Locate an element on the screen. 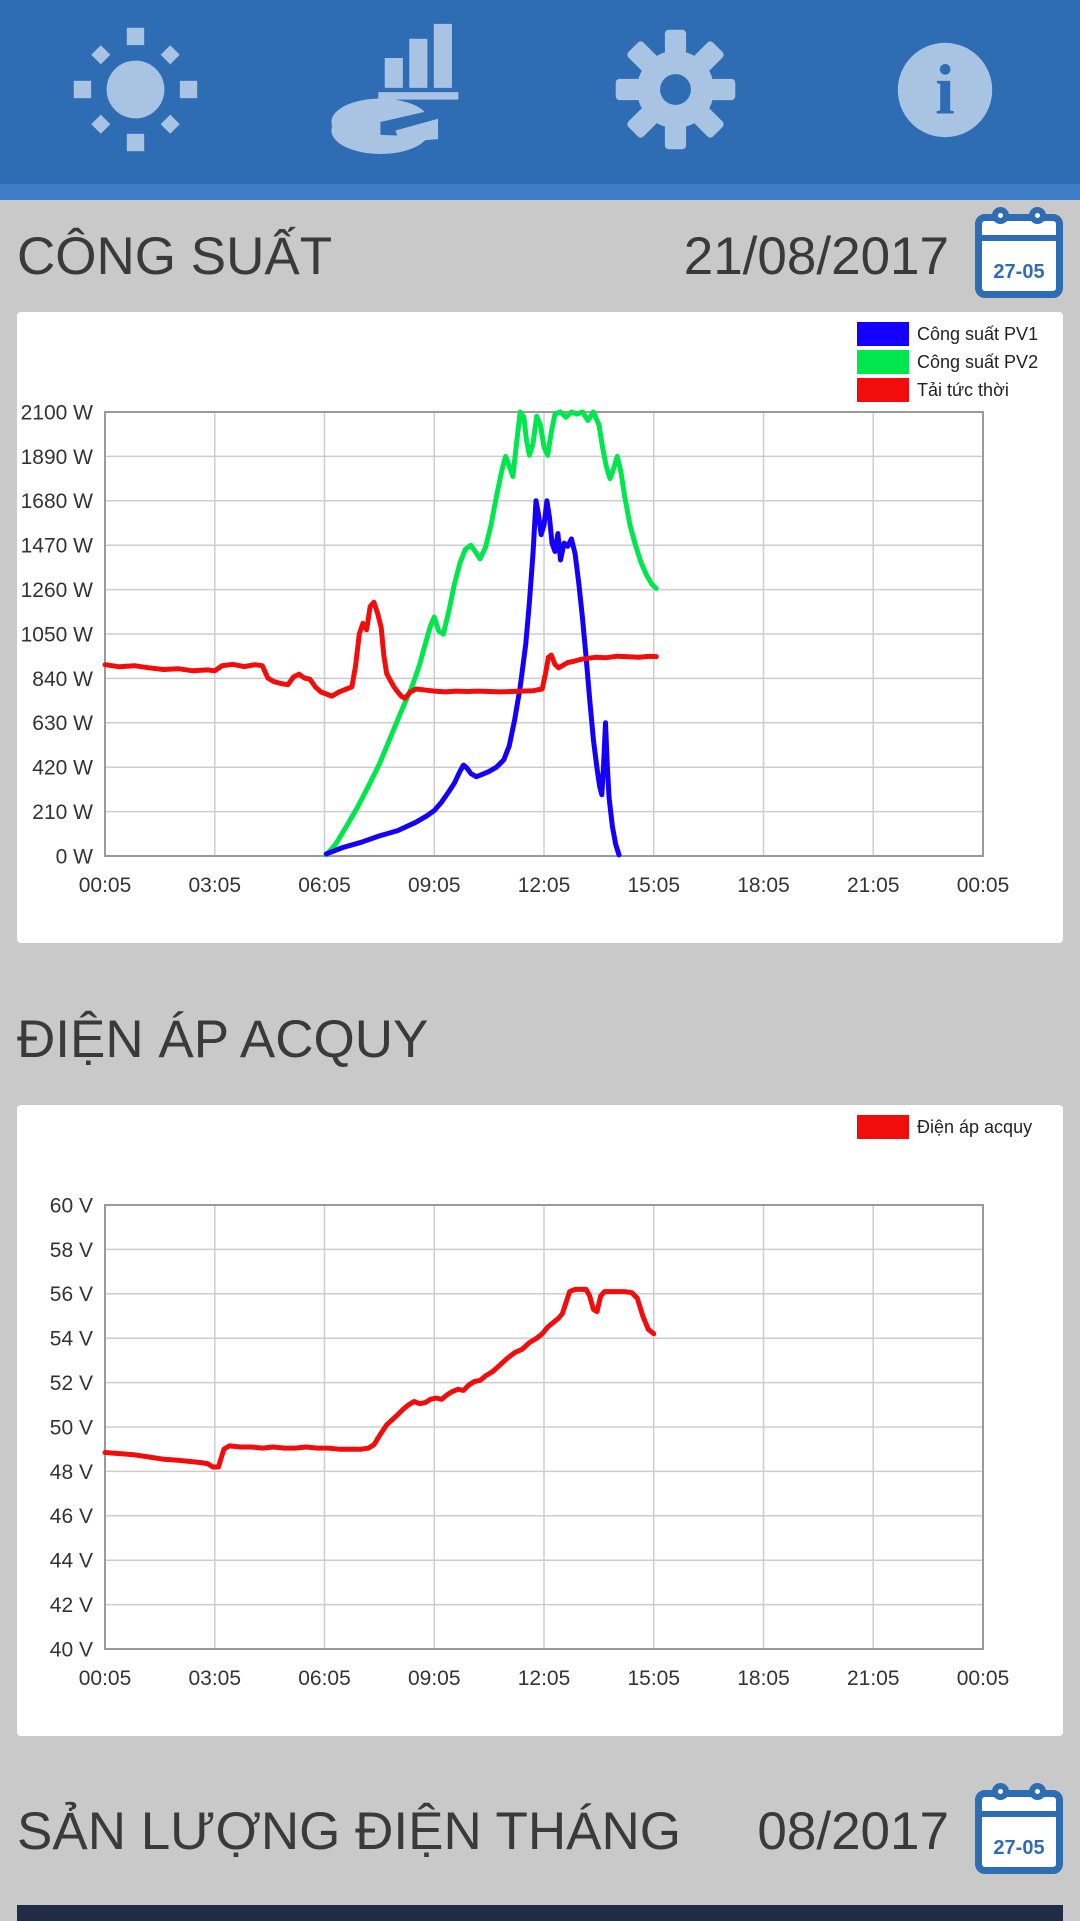  svg-text: 58 V is located at coordinates (71, 1250).